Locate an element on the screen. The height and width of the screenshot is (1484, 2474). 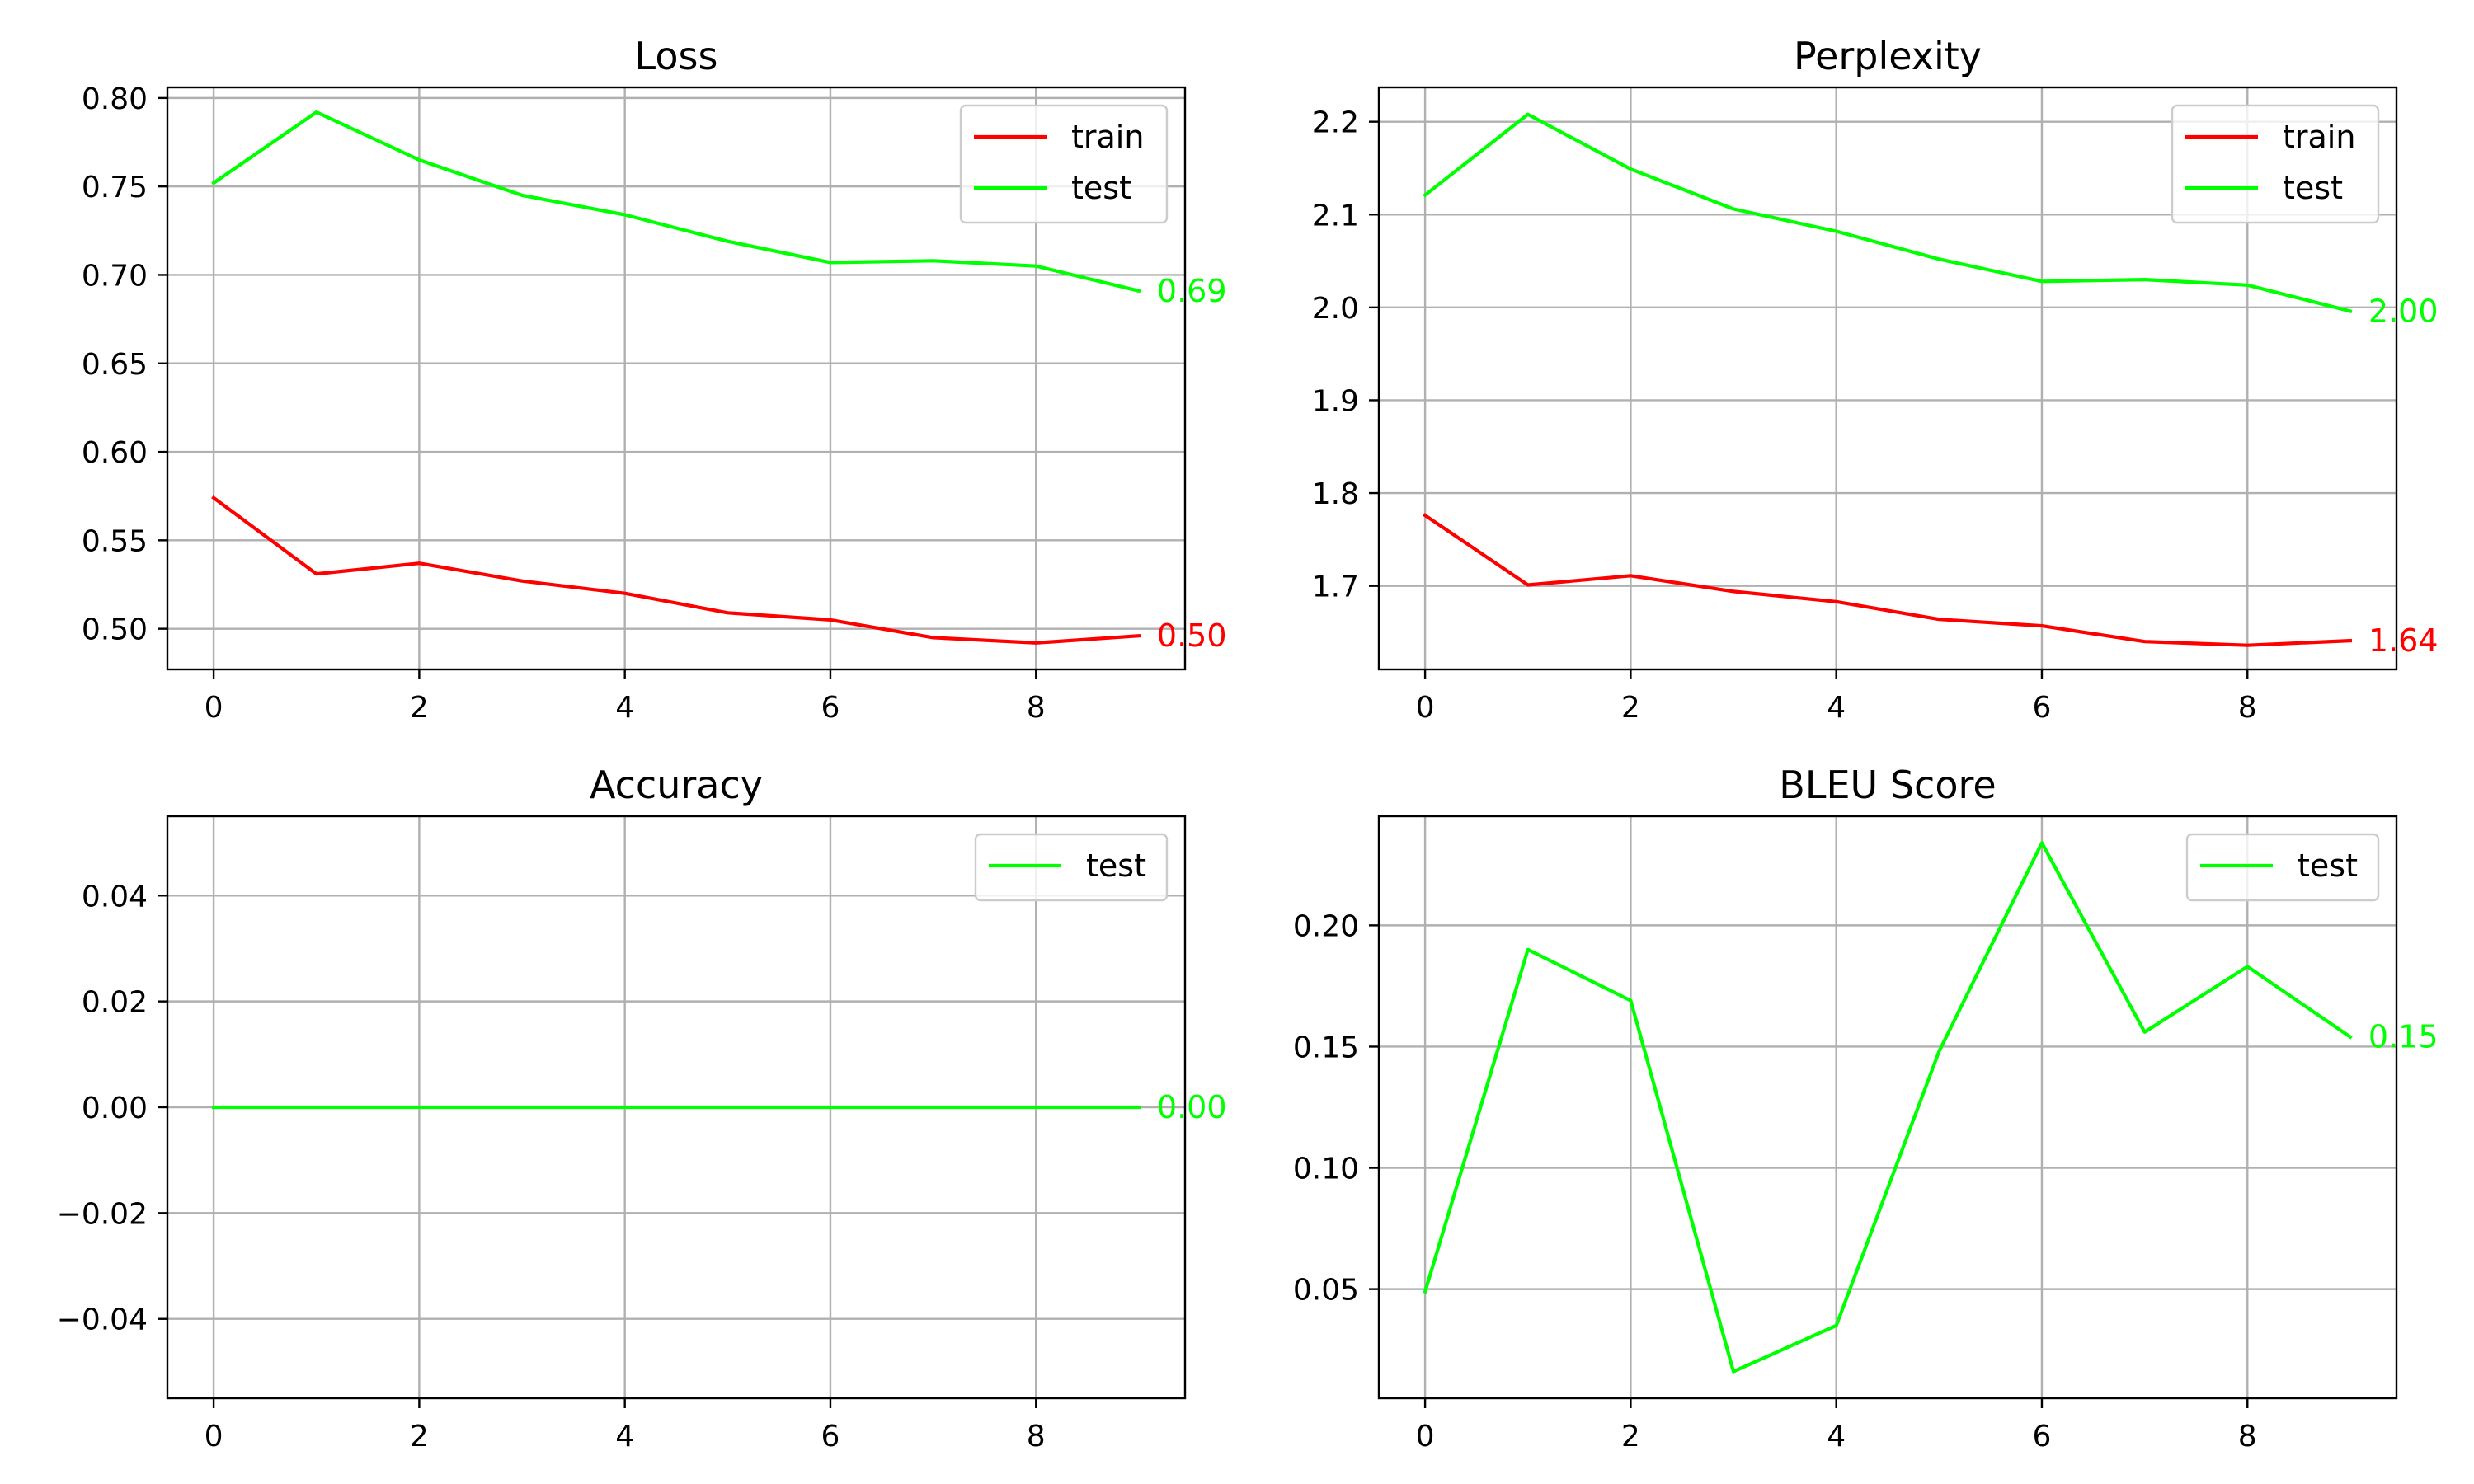
loss-train-line is located at coordinates (676, 570).